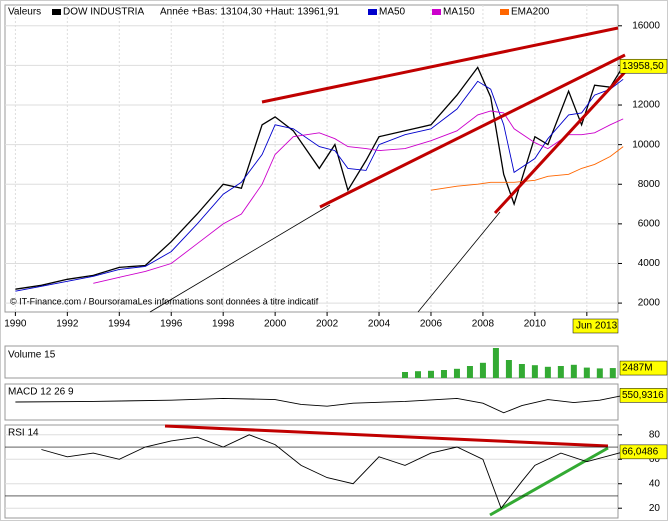  I want to click on y-tick-label: 80, so click(655, 434).